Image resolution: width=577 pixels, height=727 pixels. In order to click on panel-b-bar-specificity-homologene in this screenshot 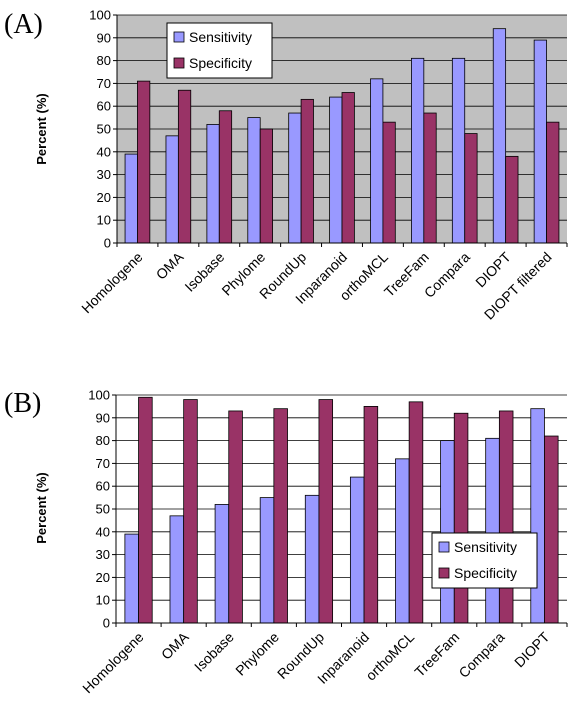, I will do `click(145, 510)`.